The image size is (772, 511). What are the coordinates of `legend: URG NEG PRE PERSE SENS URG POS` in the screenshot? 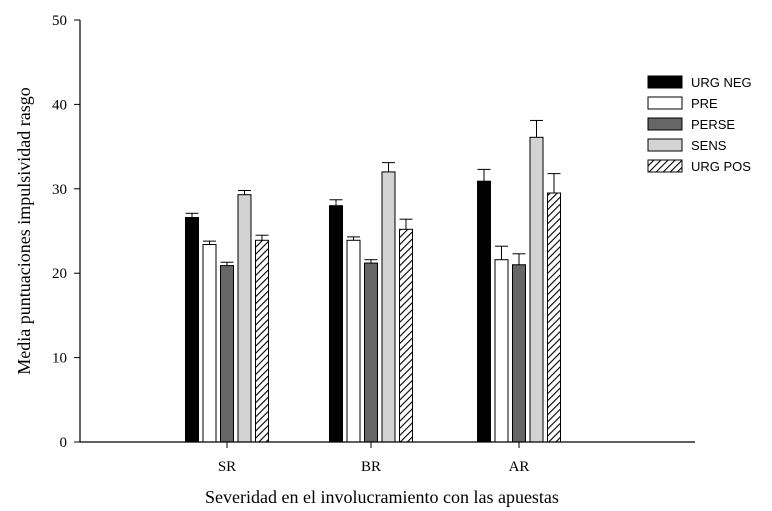 It's located at (699, 124).